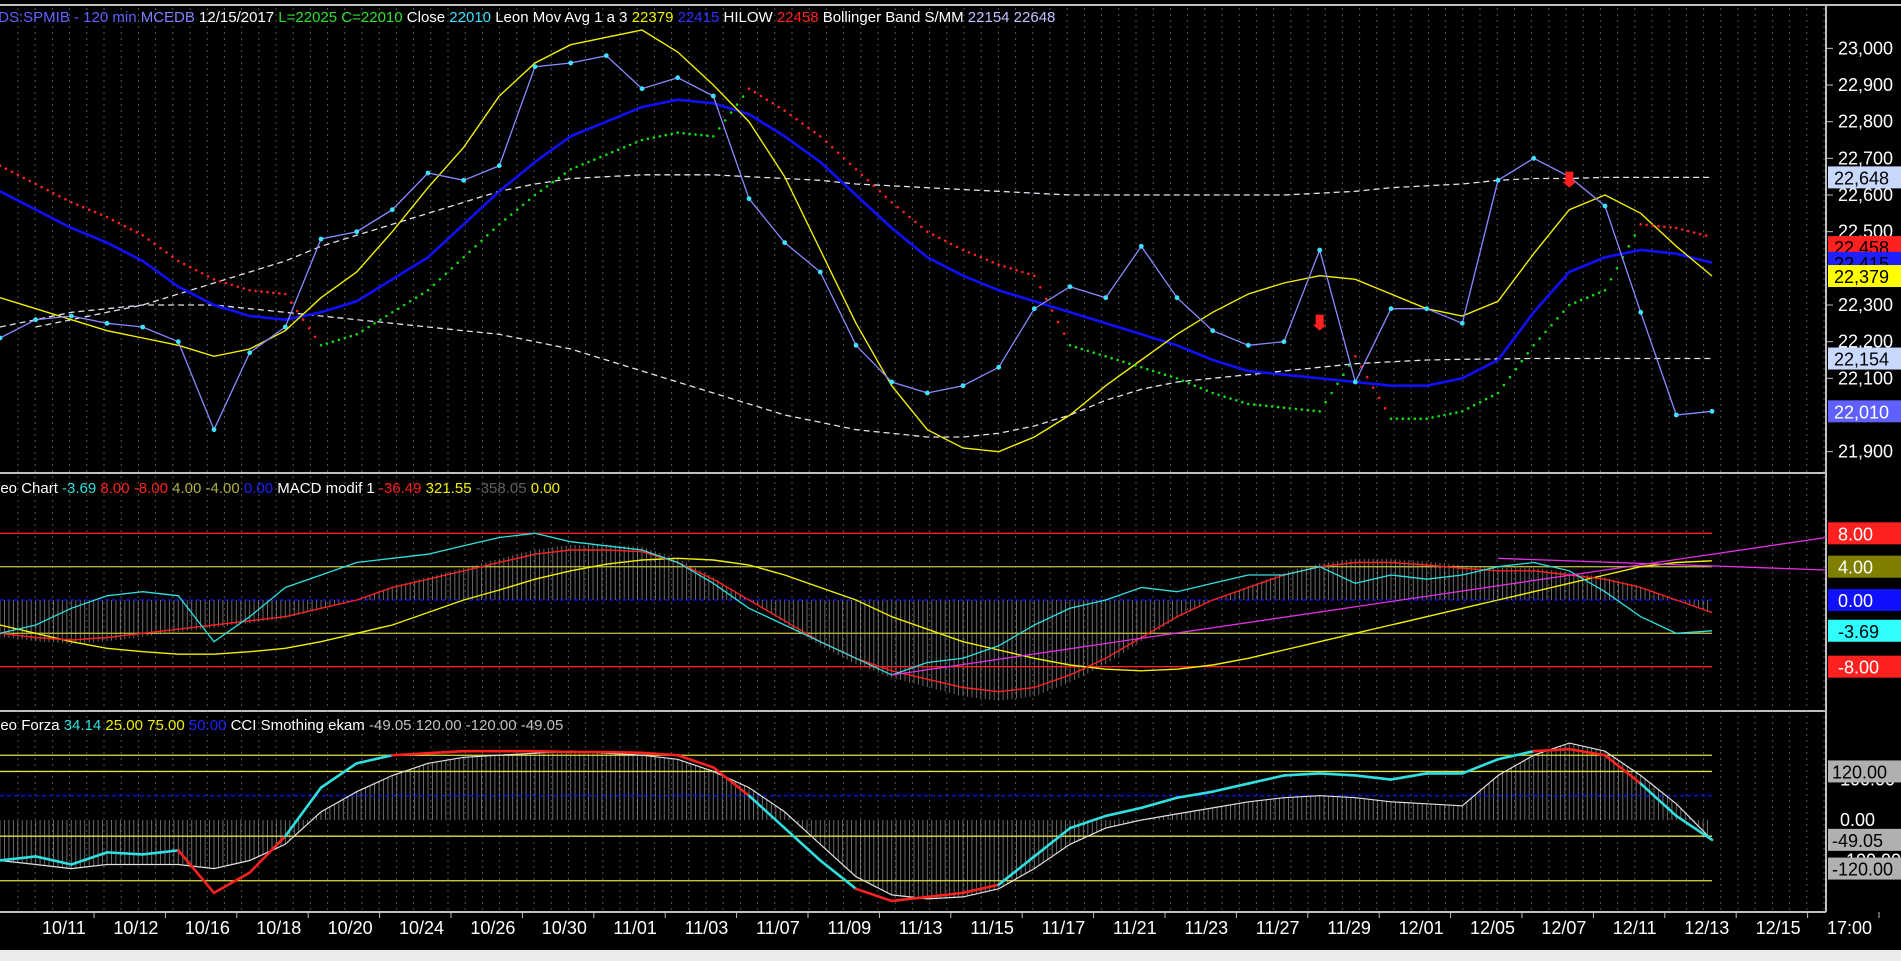 This screenshot has height=961, width=1901. What do you see at coordinates (388, 725) in the screenshot?
I see `header-item: -49.05` at bounding box center [388, 725].